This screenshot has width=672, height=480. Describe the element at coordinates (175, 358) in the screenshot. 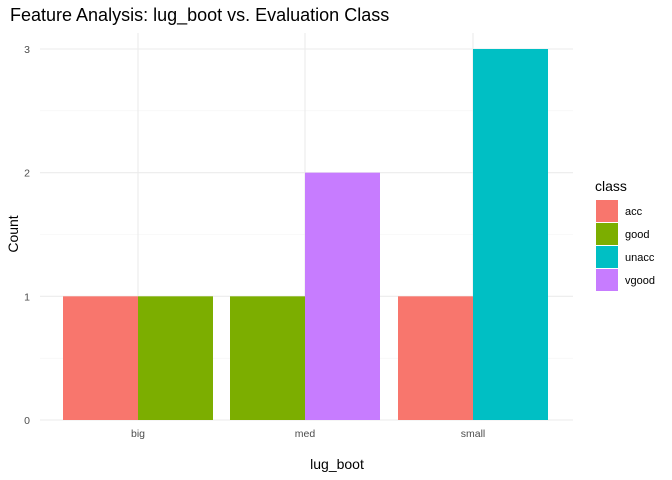

I see `bar-big-good` at that location.